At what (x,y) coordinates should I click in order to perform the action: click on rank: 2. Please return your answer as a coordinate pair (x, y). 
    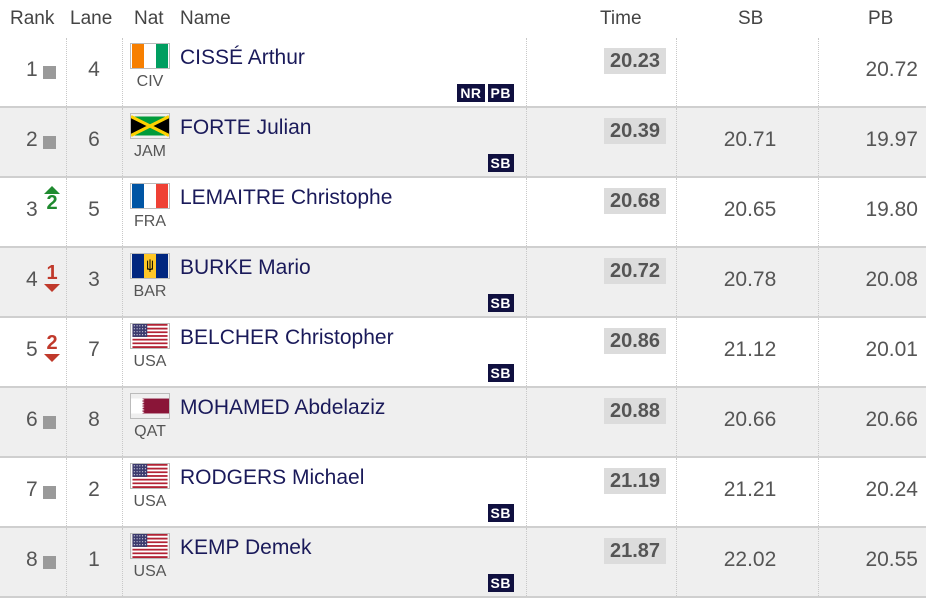
    Looking at the image, I should click on (32, 139).